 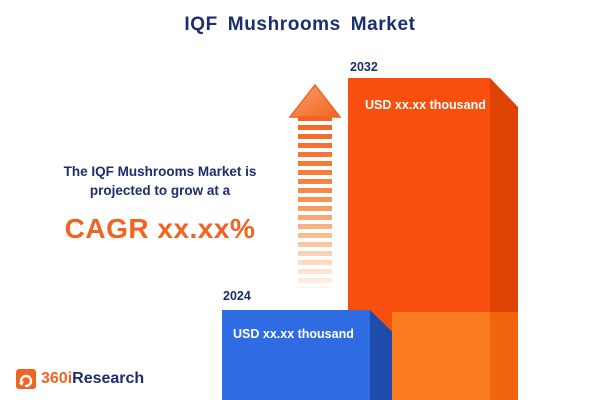 I want to click on bar-2024-value-label: USD xx.xx thousand, so click(x=293, y=334).